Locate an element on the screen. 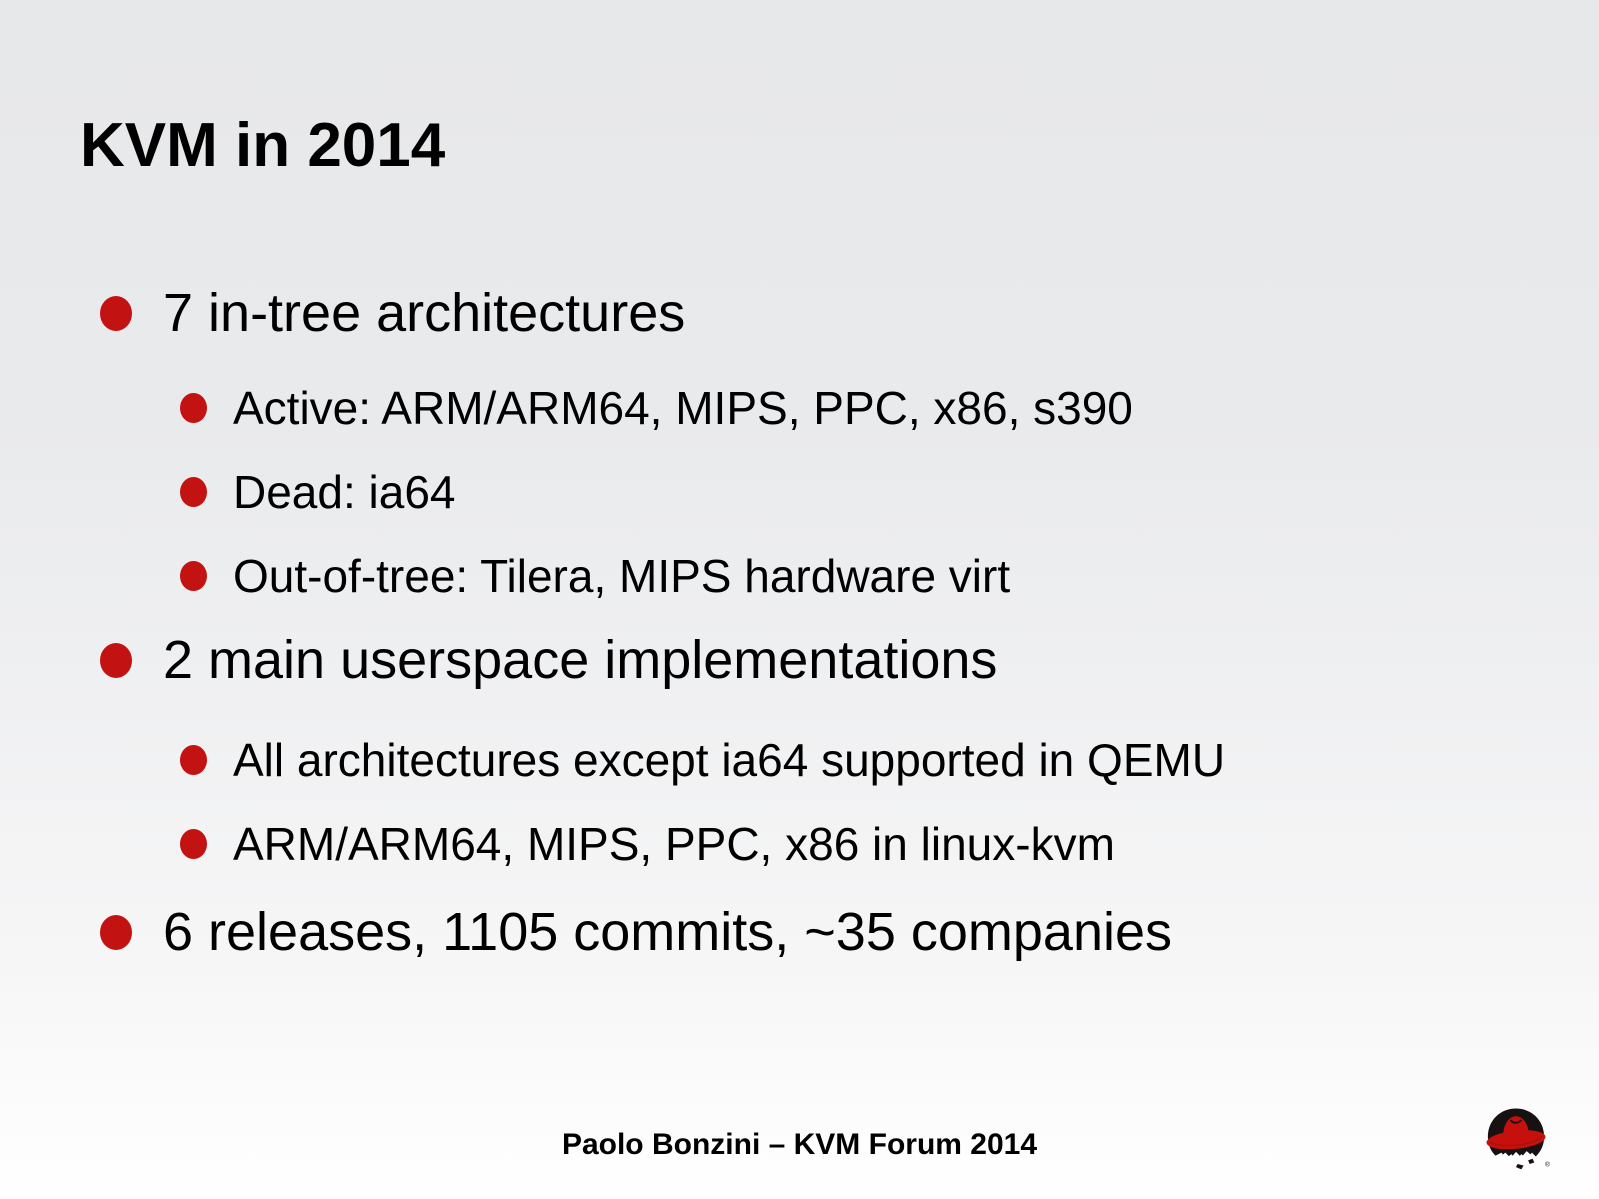  list-item: 6 releases, 1105 commits, ~35 companies is located at coordinates (636, 932).